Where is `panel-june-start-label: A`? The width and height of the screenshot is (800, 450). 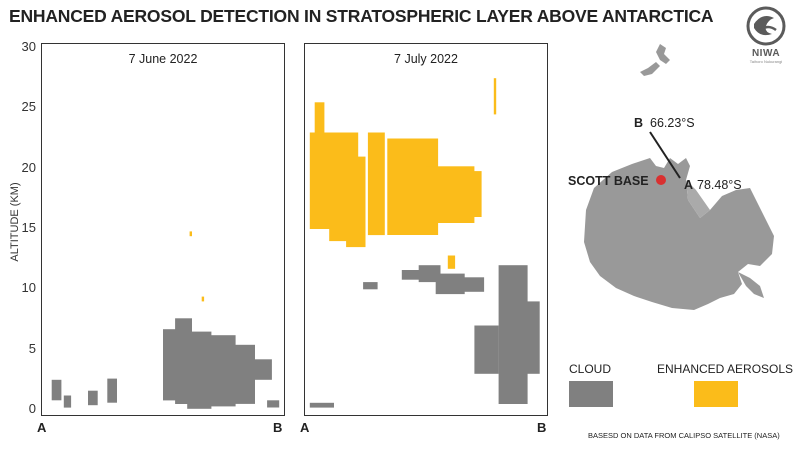
panel-june-start-label: A is located at coordinates (42, 427).